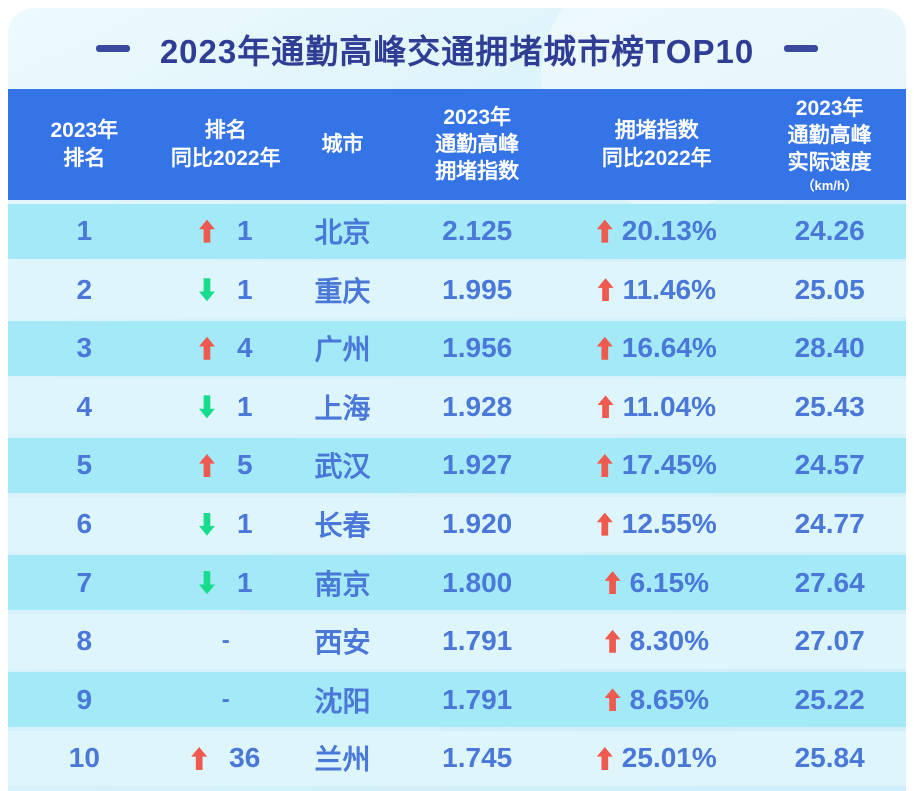  I want to click on column-header-line: 城市, so click(342, 144).